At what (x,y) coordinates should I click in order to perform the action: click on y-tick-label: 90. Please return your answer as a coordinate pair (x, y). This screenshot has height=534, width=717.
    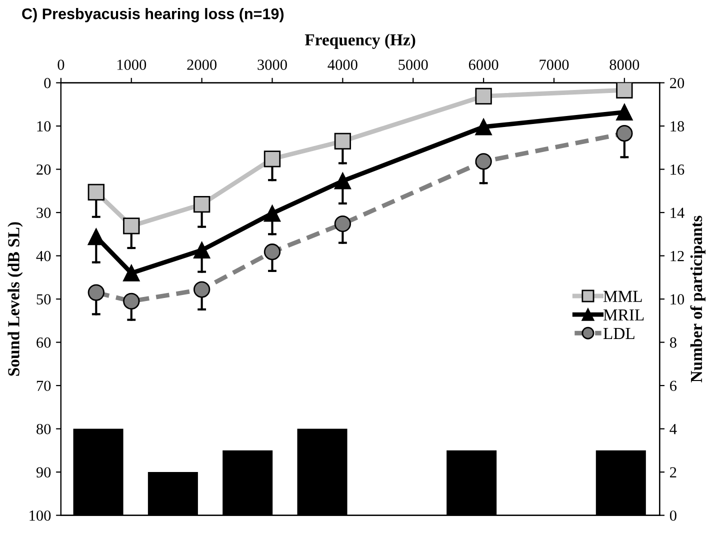
    Looking at the image, I should click on (43, 472).